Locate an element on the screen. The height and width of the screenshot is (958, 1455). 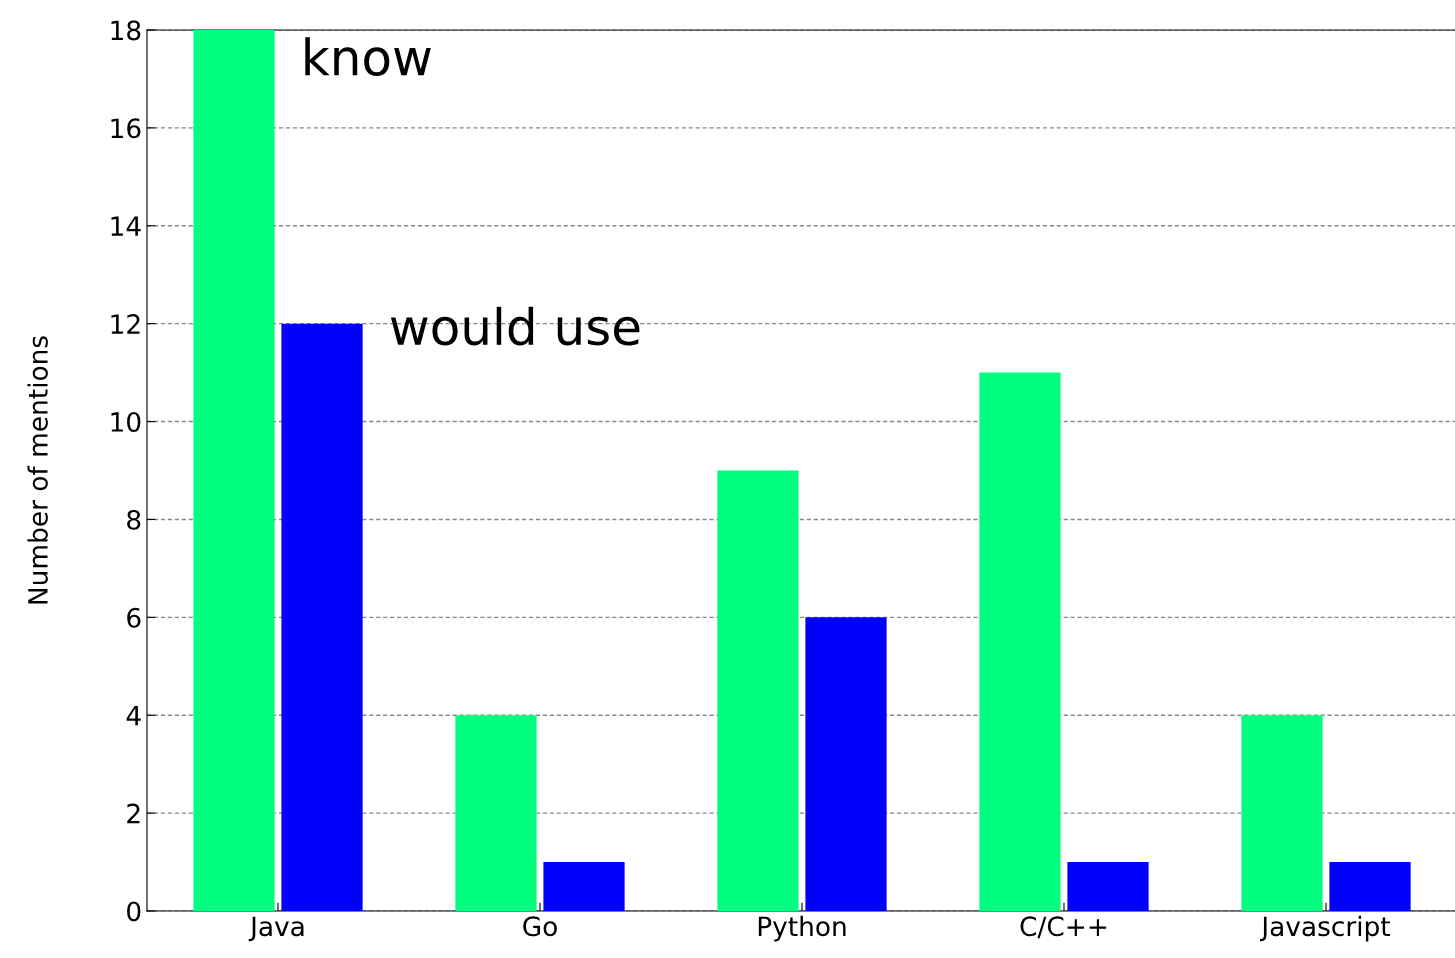
y-tick-label: 12 is located at coordinates (125, 324).